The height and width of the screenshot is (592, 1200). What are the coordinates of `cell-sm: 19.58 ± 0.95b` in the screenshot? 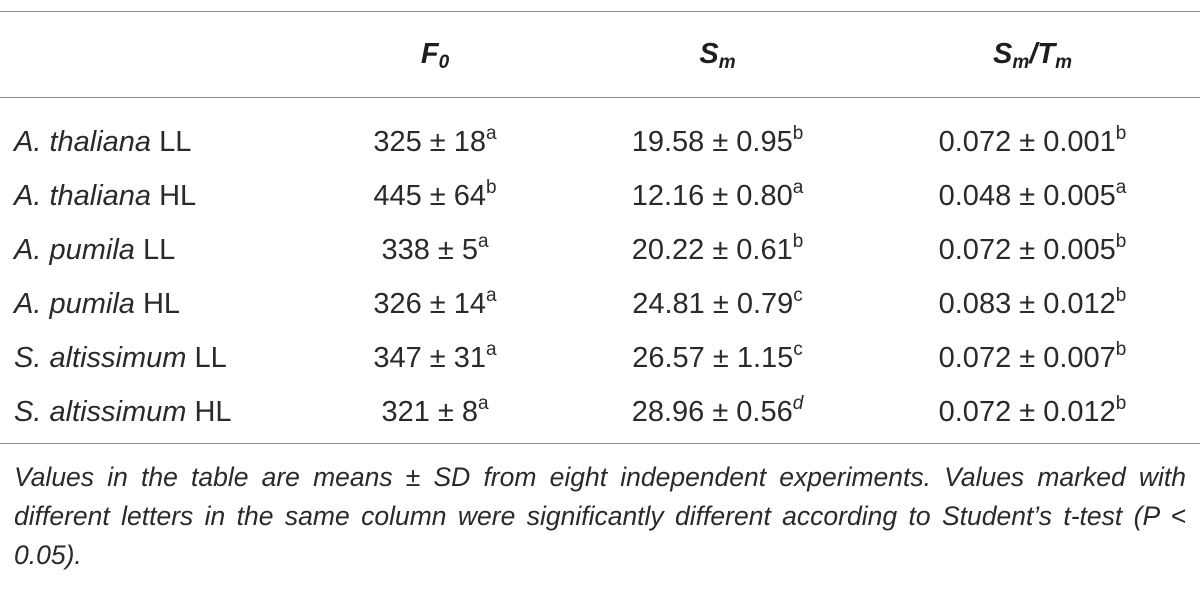 It's located at (717, 140).